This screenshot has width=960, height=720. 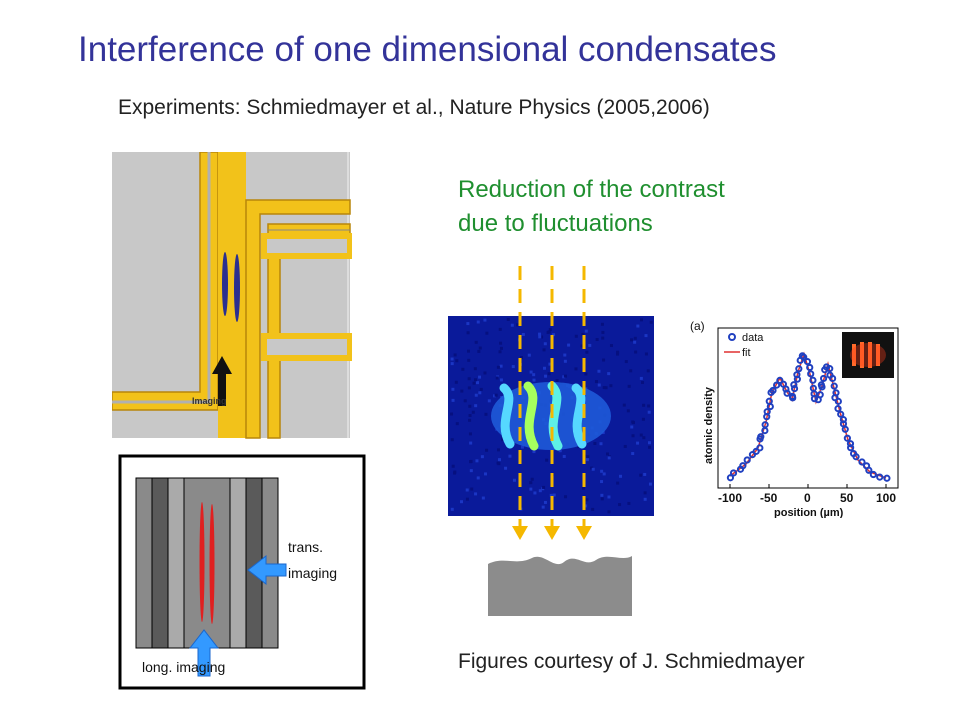 I want to click on xtick-2: -50, so click(x=769, y=498).